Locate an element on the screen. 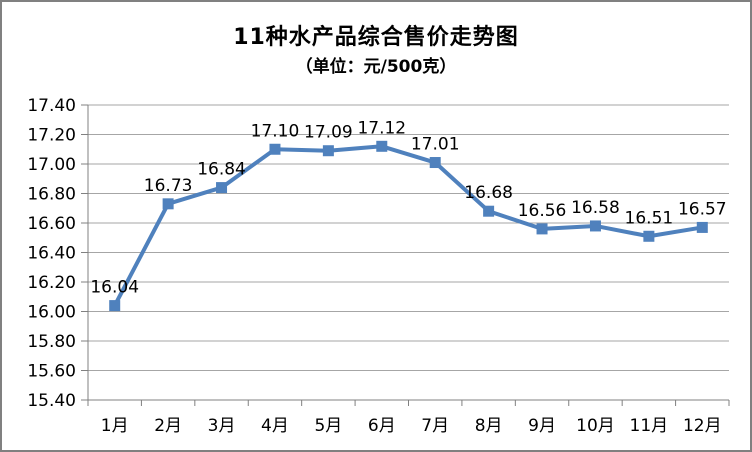  x-axis-label: 9月 is located at coordinates (542, 426).